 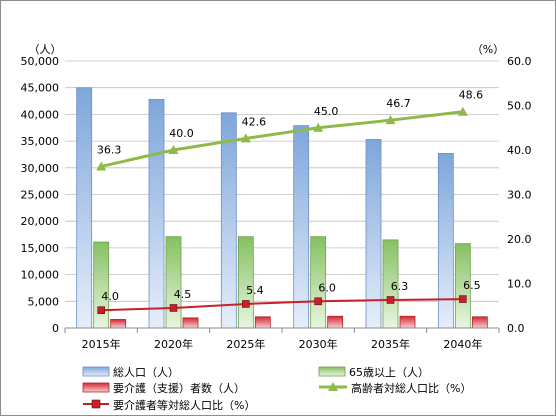 What do you see at coordinates (519, 150) in the screenshot?
I see `right-tick-label: 40.0` at bounding box center [519, 150].